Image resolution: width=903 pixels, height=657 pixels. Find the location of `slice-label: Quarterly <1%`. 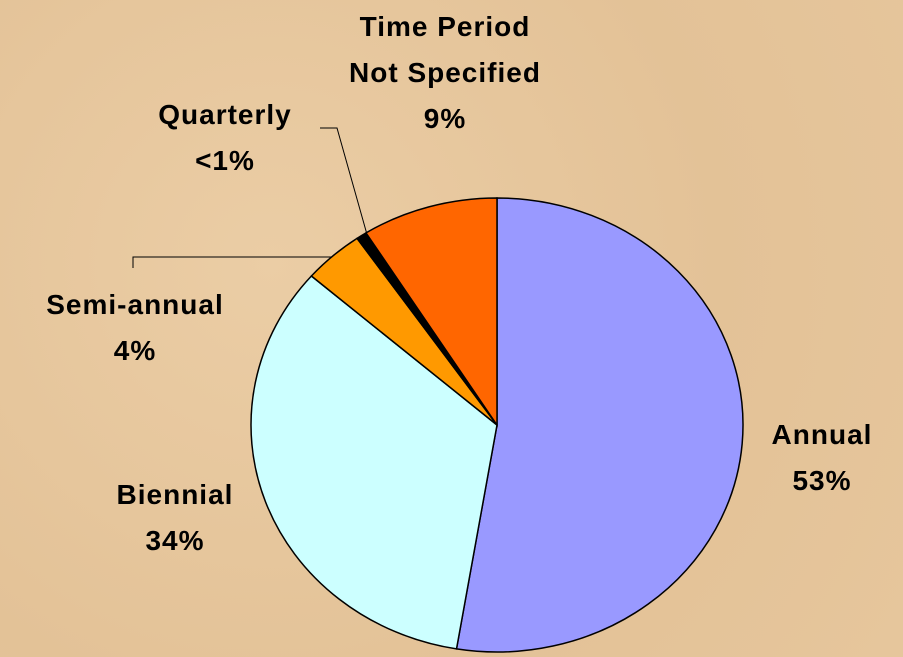

slice-label: Quarterly <1% is located at coordinates (225, 138).